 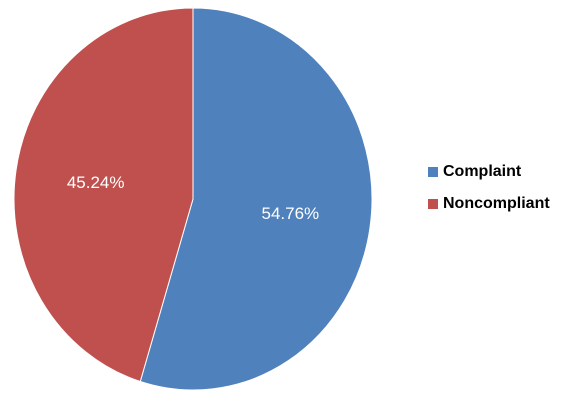 I want to click on legend-item-noncompliant: Noncompliant, so click(x=489, y=203).